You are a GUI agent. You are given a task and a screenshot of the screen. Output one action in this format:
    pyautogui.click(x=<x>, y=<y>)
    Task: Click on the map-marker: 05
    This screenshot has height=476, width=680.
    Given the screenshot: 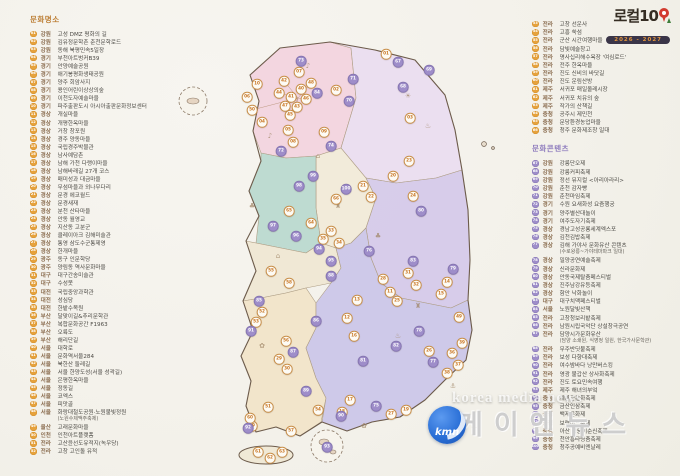 What is the action you would take?
    pyautogui.click(x=288, y=130)
    